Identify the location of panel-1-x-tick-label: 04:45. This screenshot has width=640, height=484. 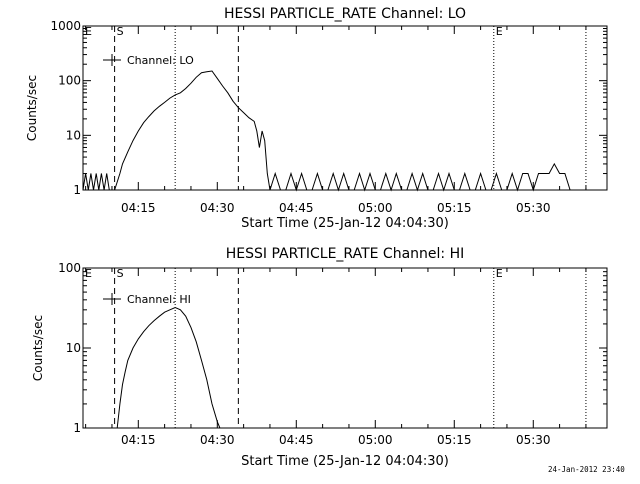
(296, 208).